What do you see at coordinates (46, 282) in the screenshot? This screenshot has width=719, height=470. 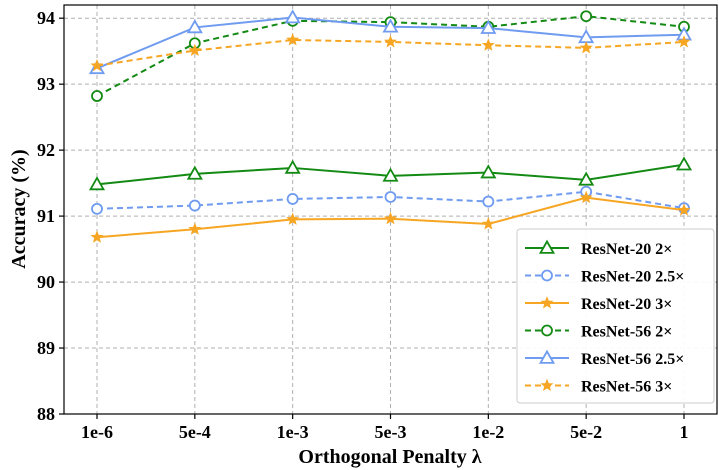 I see `y-tick-label: 90` at bounding box center [46, 282].